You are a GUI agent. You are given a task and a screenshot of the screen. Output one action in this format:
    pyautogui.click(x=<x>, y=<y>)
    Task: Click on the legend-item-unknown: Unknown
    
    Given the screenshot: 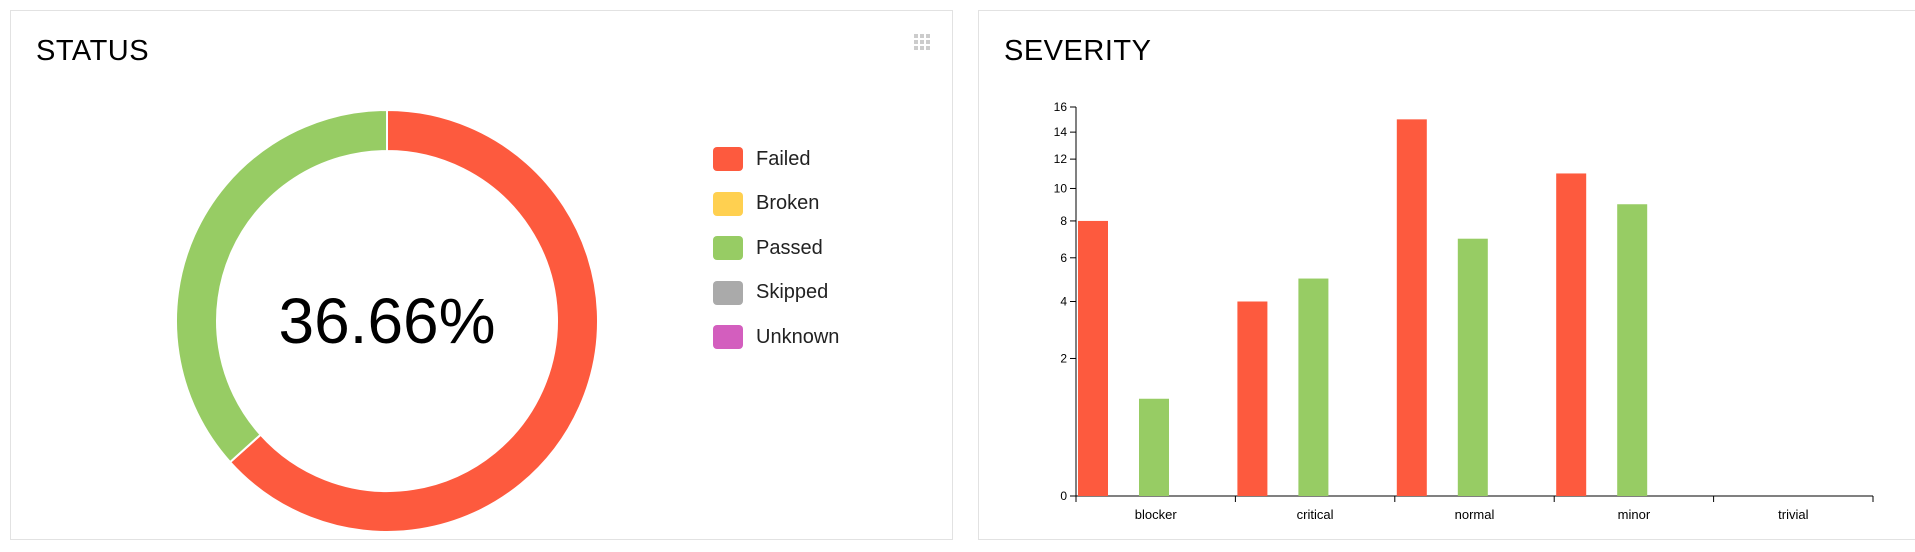 What is the action you would take?
    pyautogui.click(x=776, y=337)
    